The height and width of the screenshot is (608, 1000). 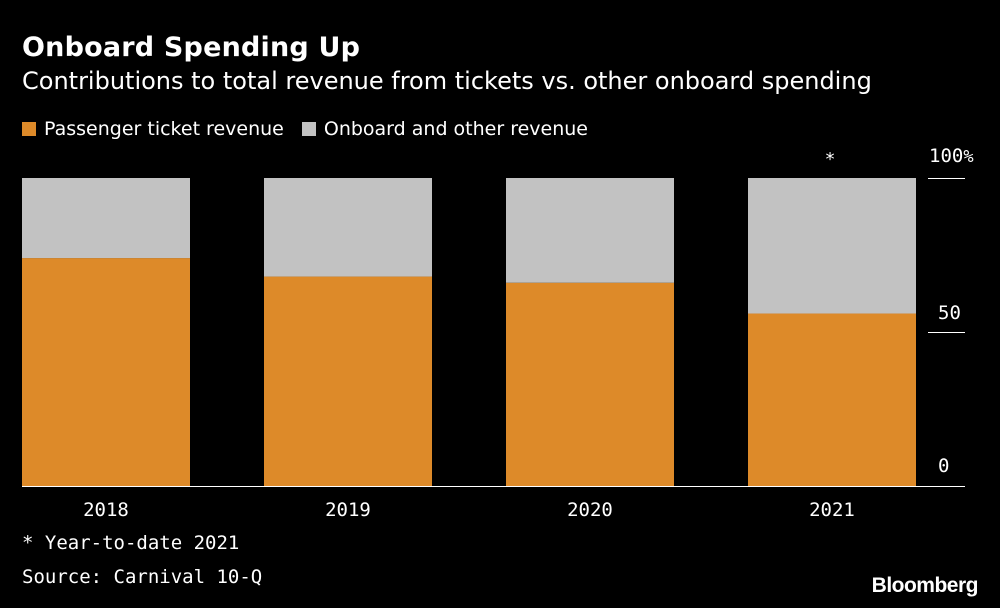 I want to click on bar-ticket-2021, so click(x=832, y=399).